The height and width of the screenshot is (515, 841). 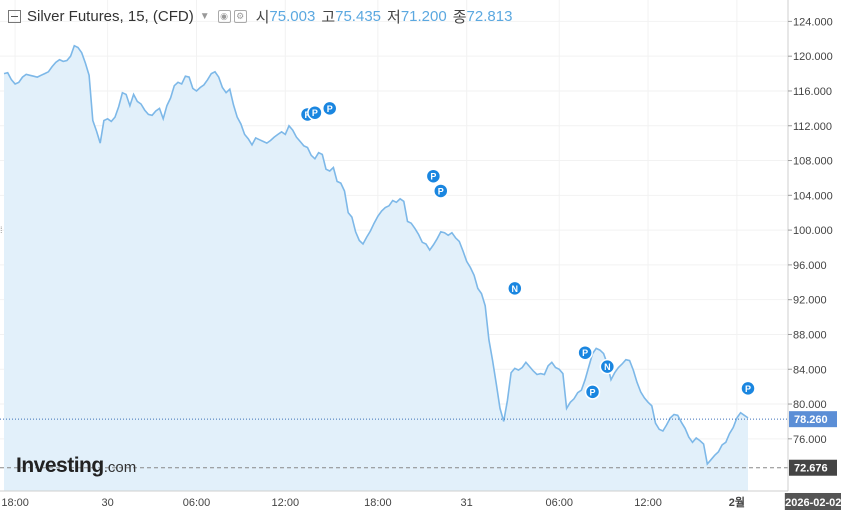 What do you see at coordinates (204, 16) in the screenshot?
I see `caret-down-icon: ▼` at bounding box center [204, 16].